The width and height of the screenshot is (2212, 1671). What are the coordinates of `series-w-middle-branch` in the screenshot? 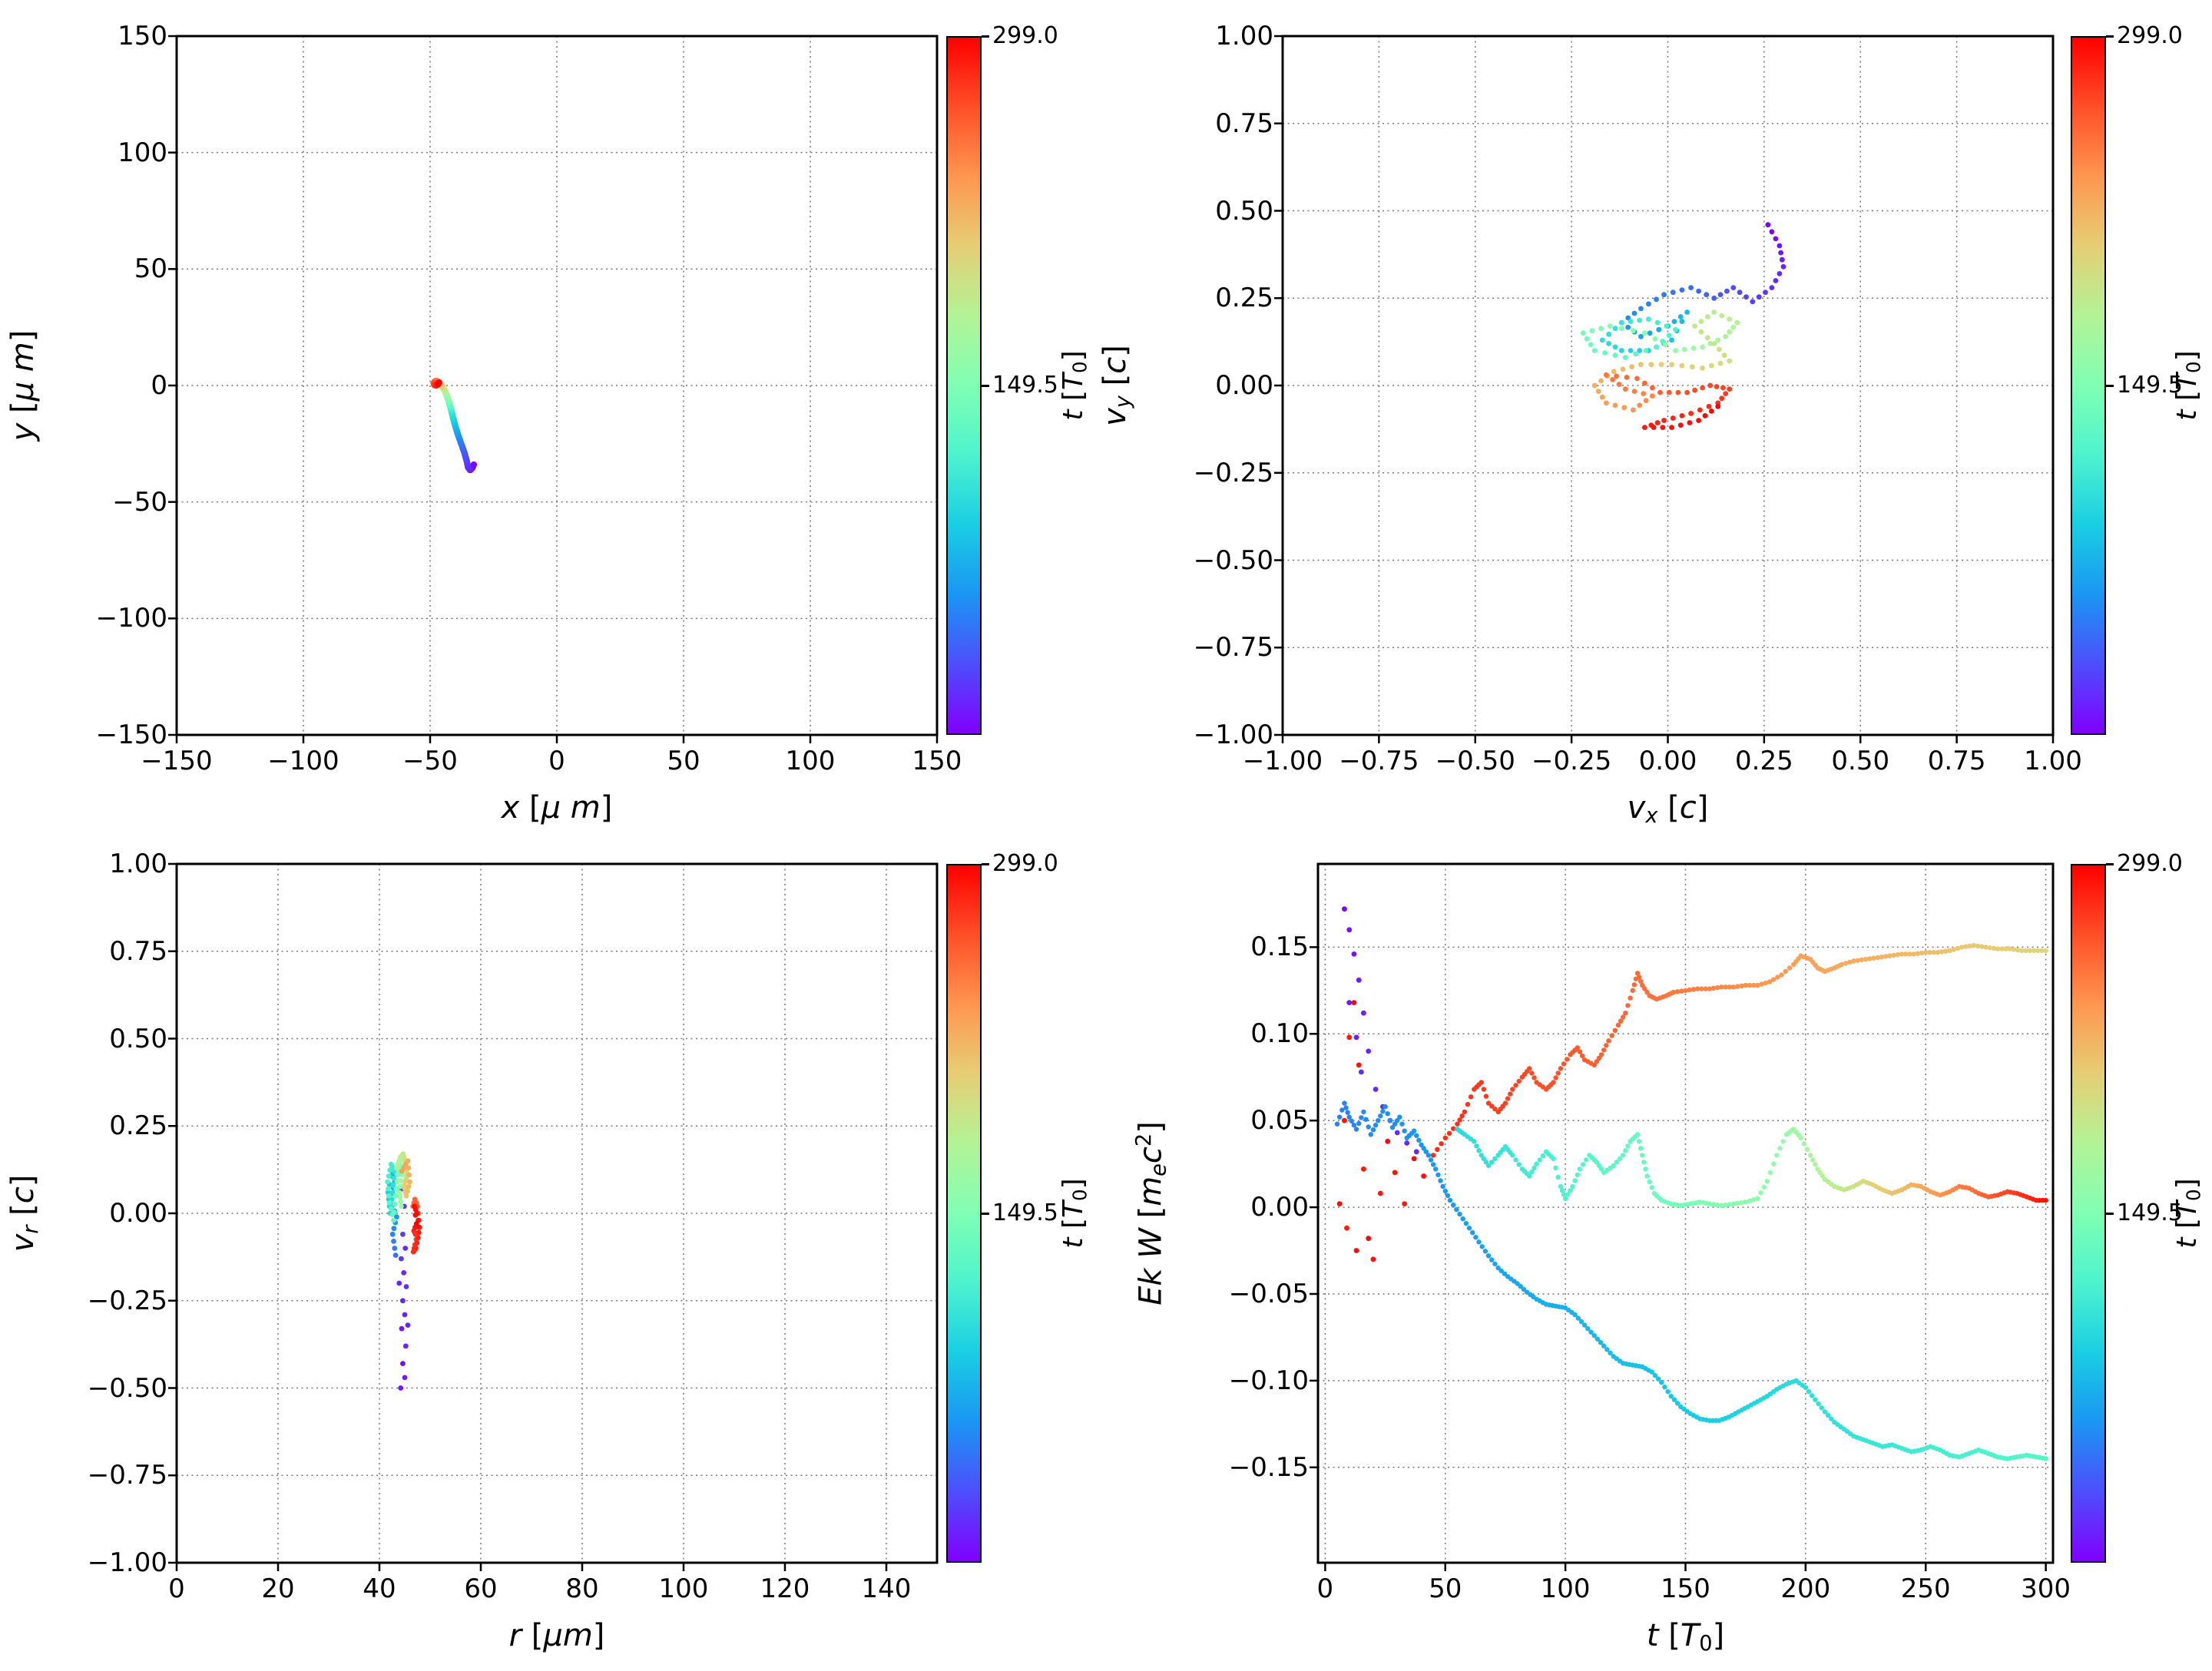 It's located at (1752, 1167).